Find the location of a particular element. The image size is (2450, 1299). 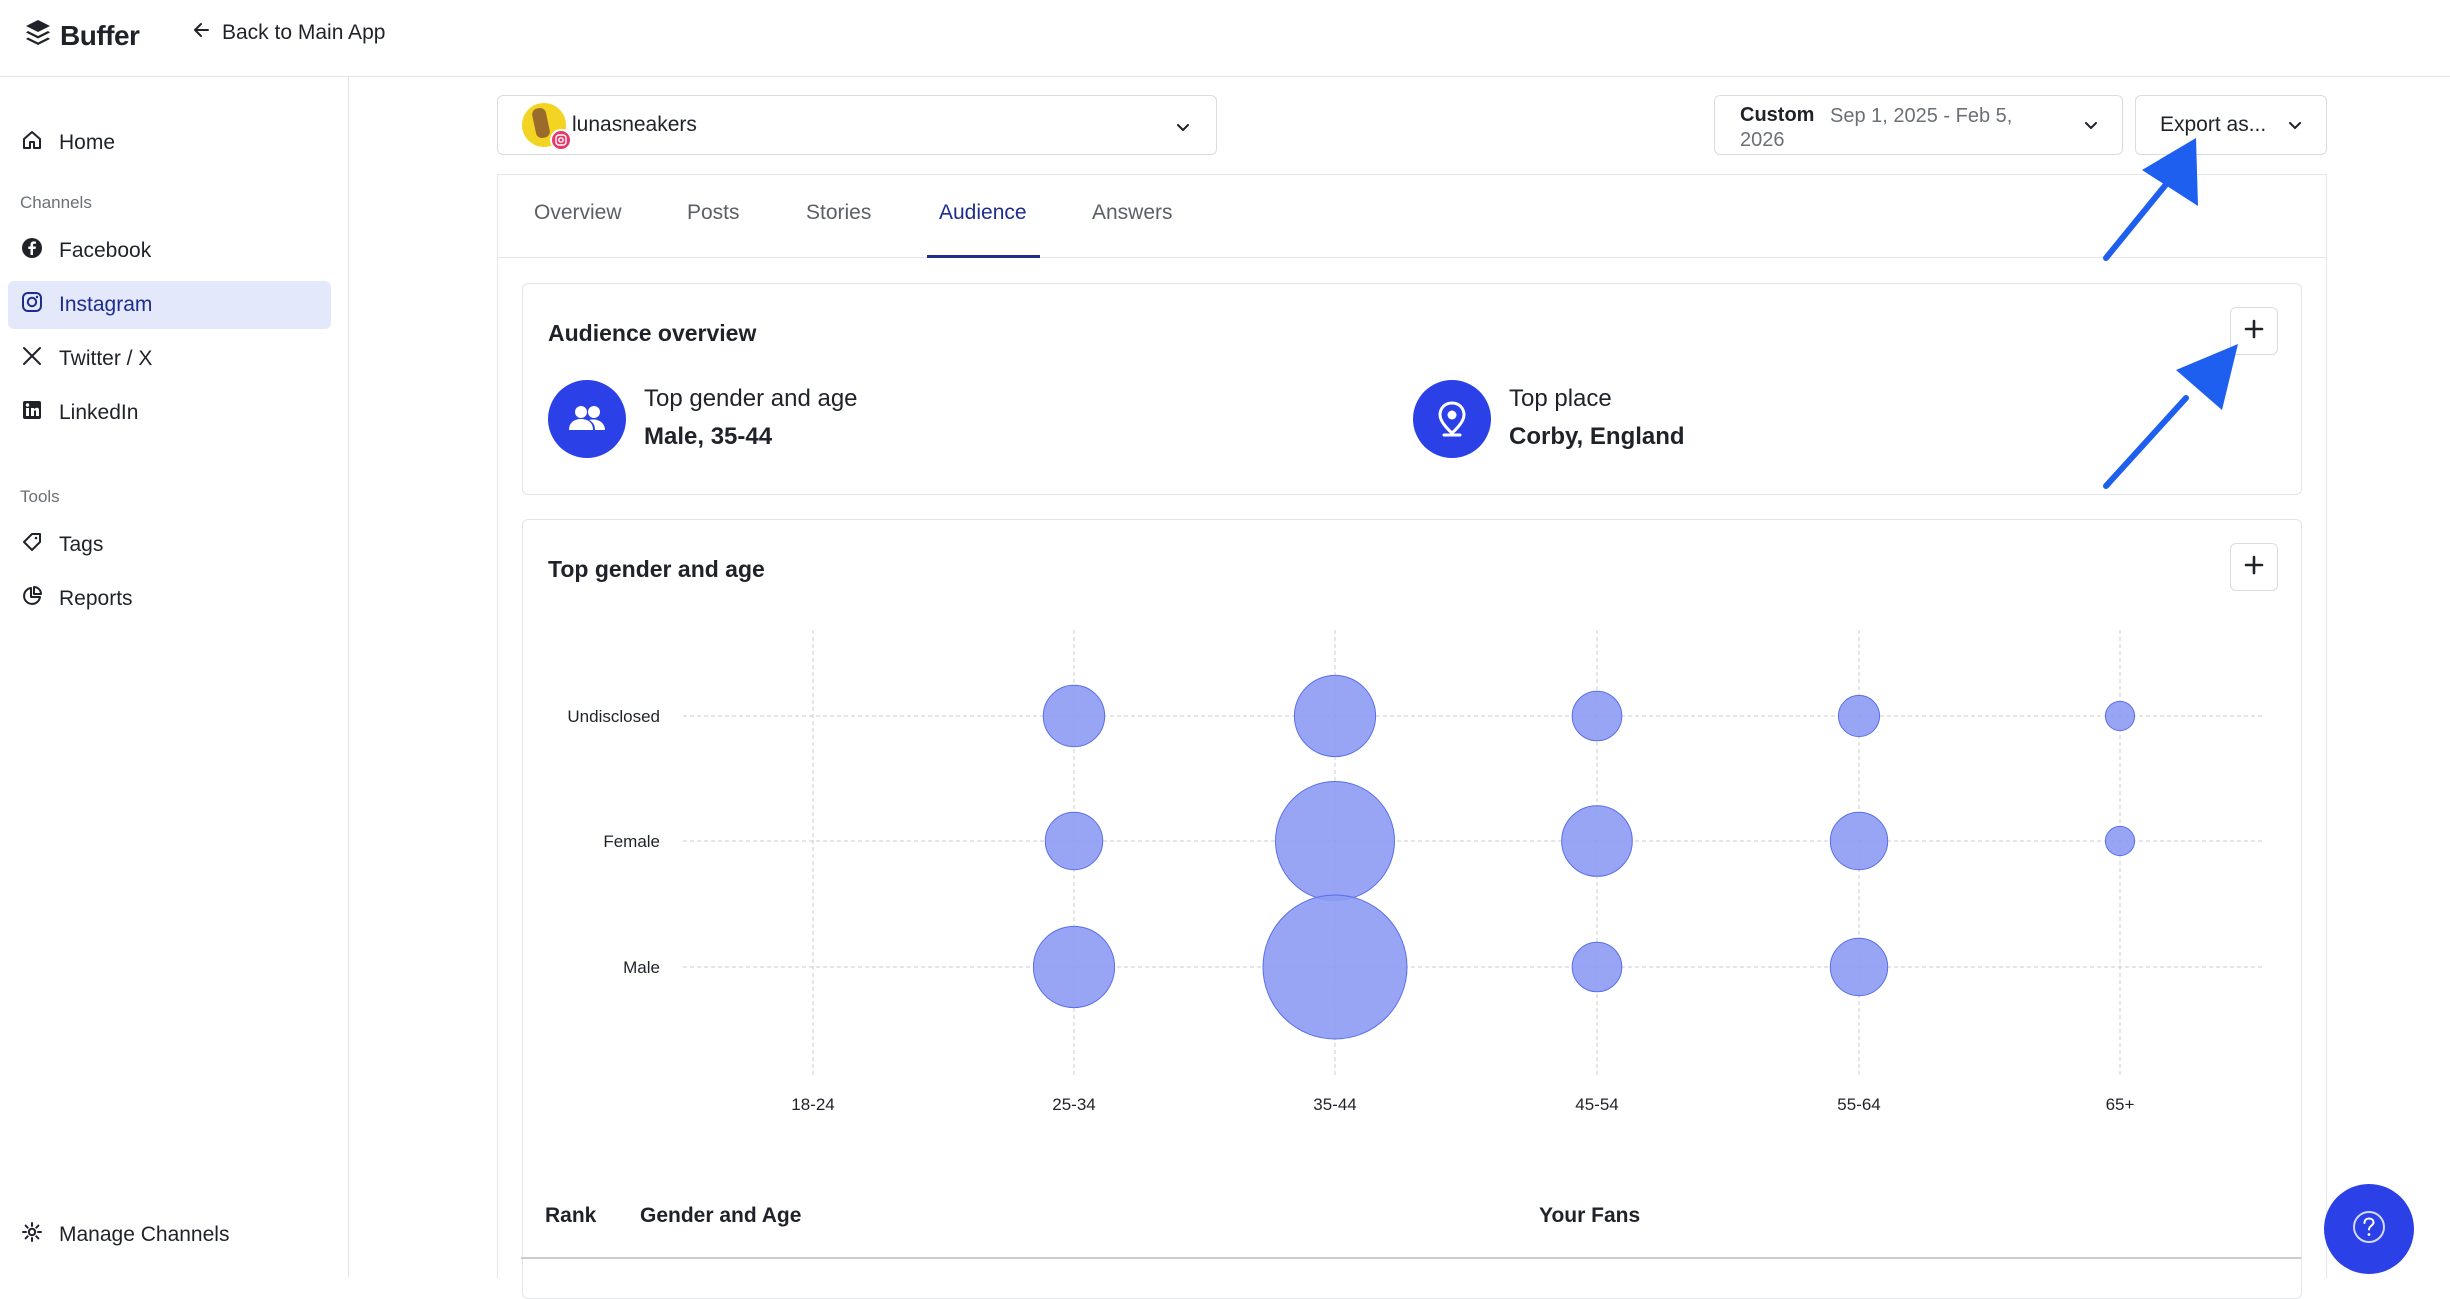

card-title: Top gender and age is located at coordinates (656, 569).